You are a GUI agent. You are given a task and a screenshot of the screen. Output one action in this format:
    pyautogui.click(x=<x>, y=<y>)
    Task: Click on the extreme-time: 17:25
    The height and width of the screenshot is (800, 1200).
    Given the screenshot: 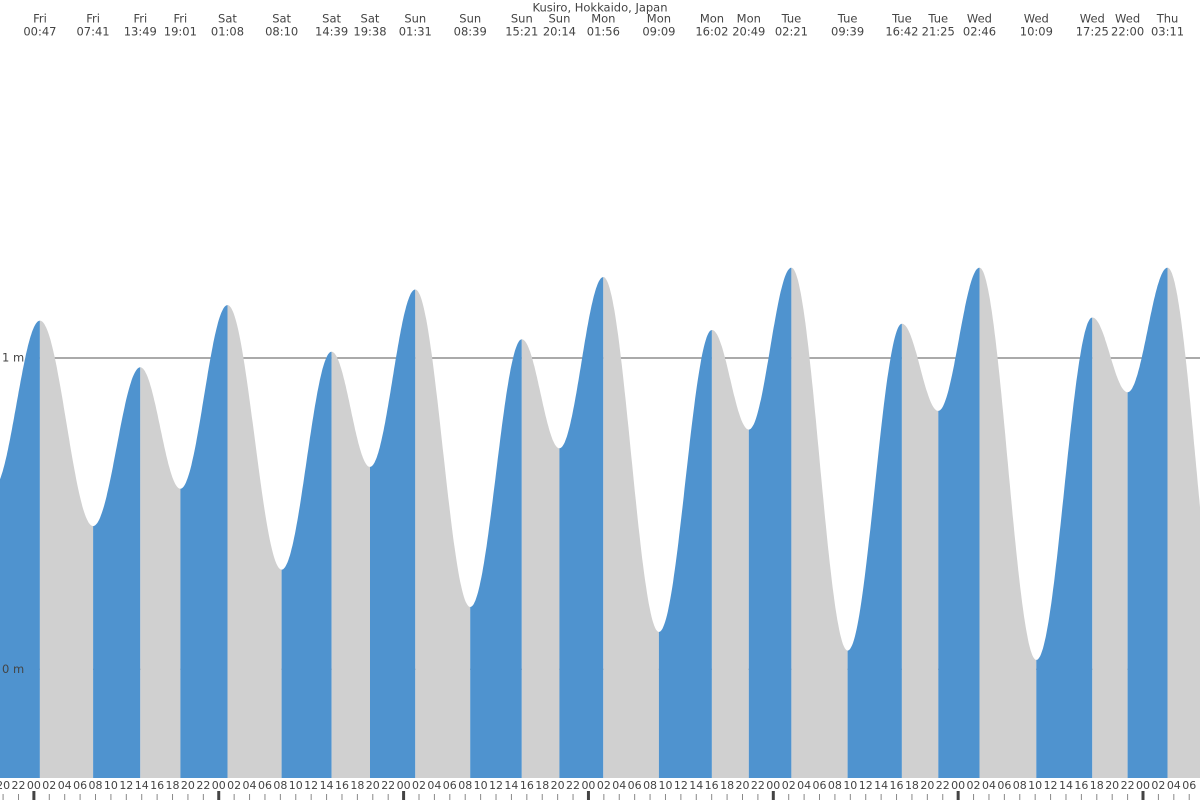 What is the action you would take?
    pyautogui.click(x=1092, y=32)
    